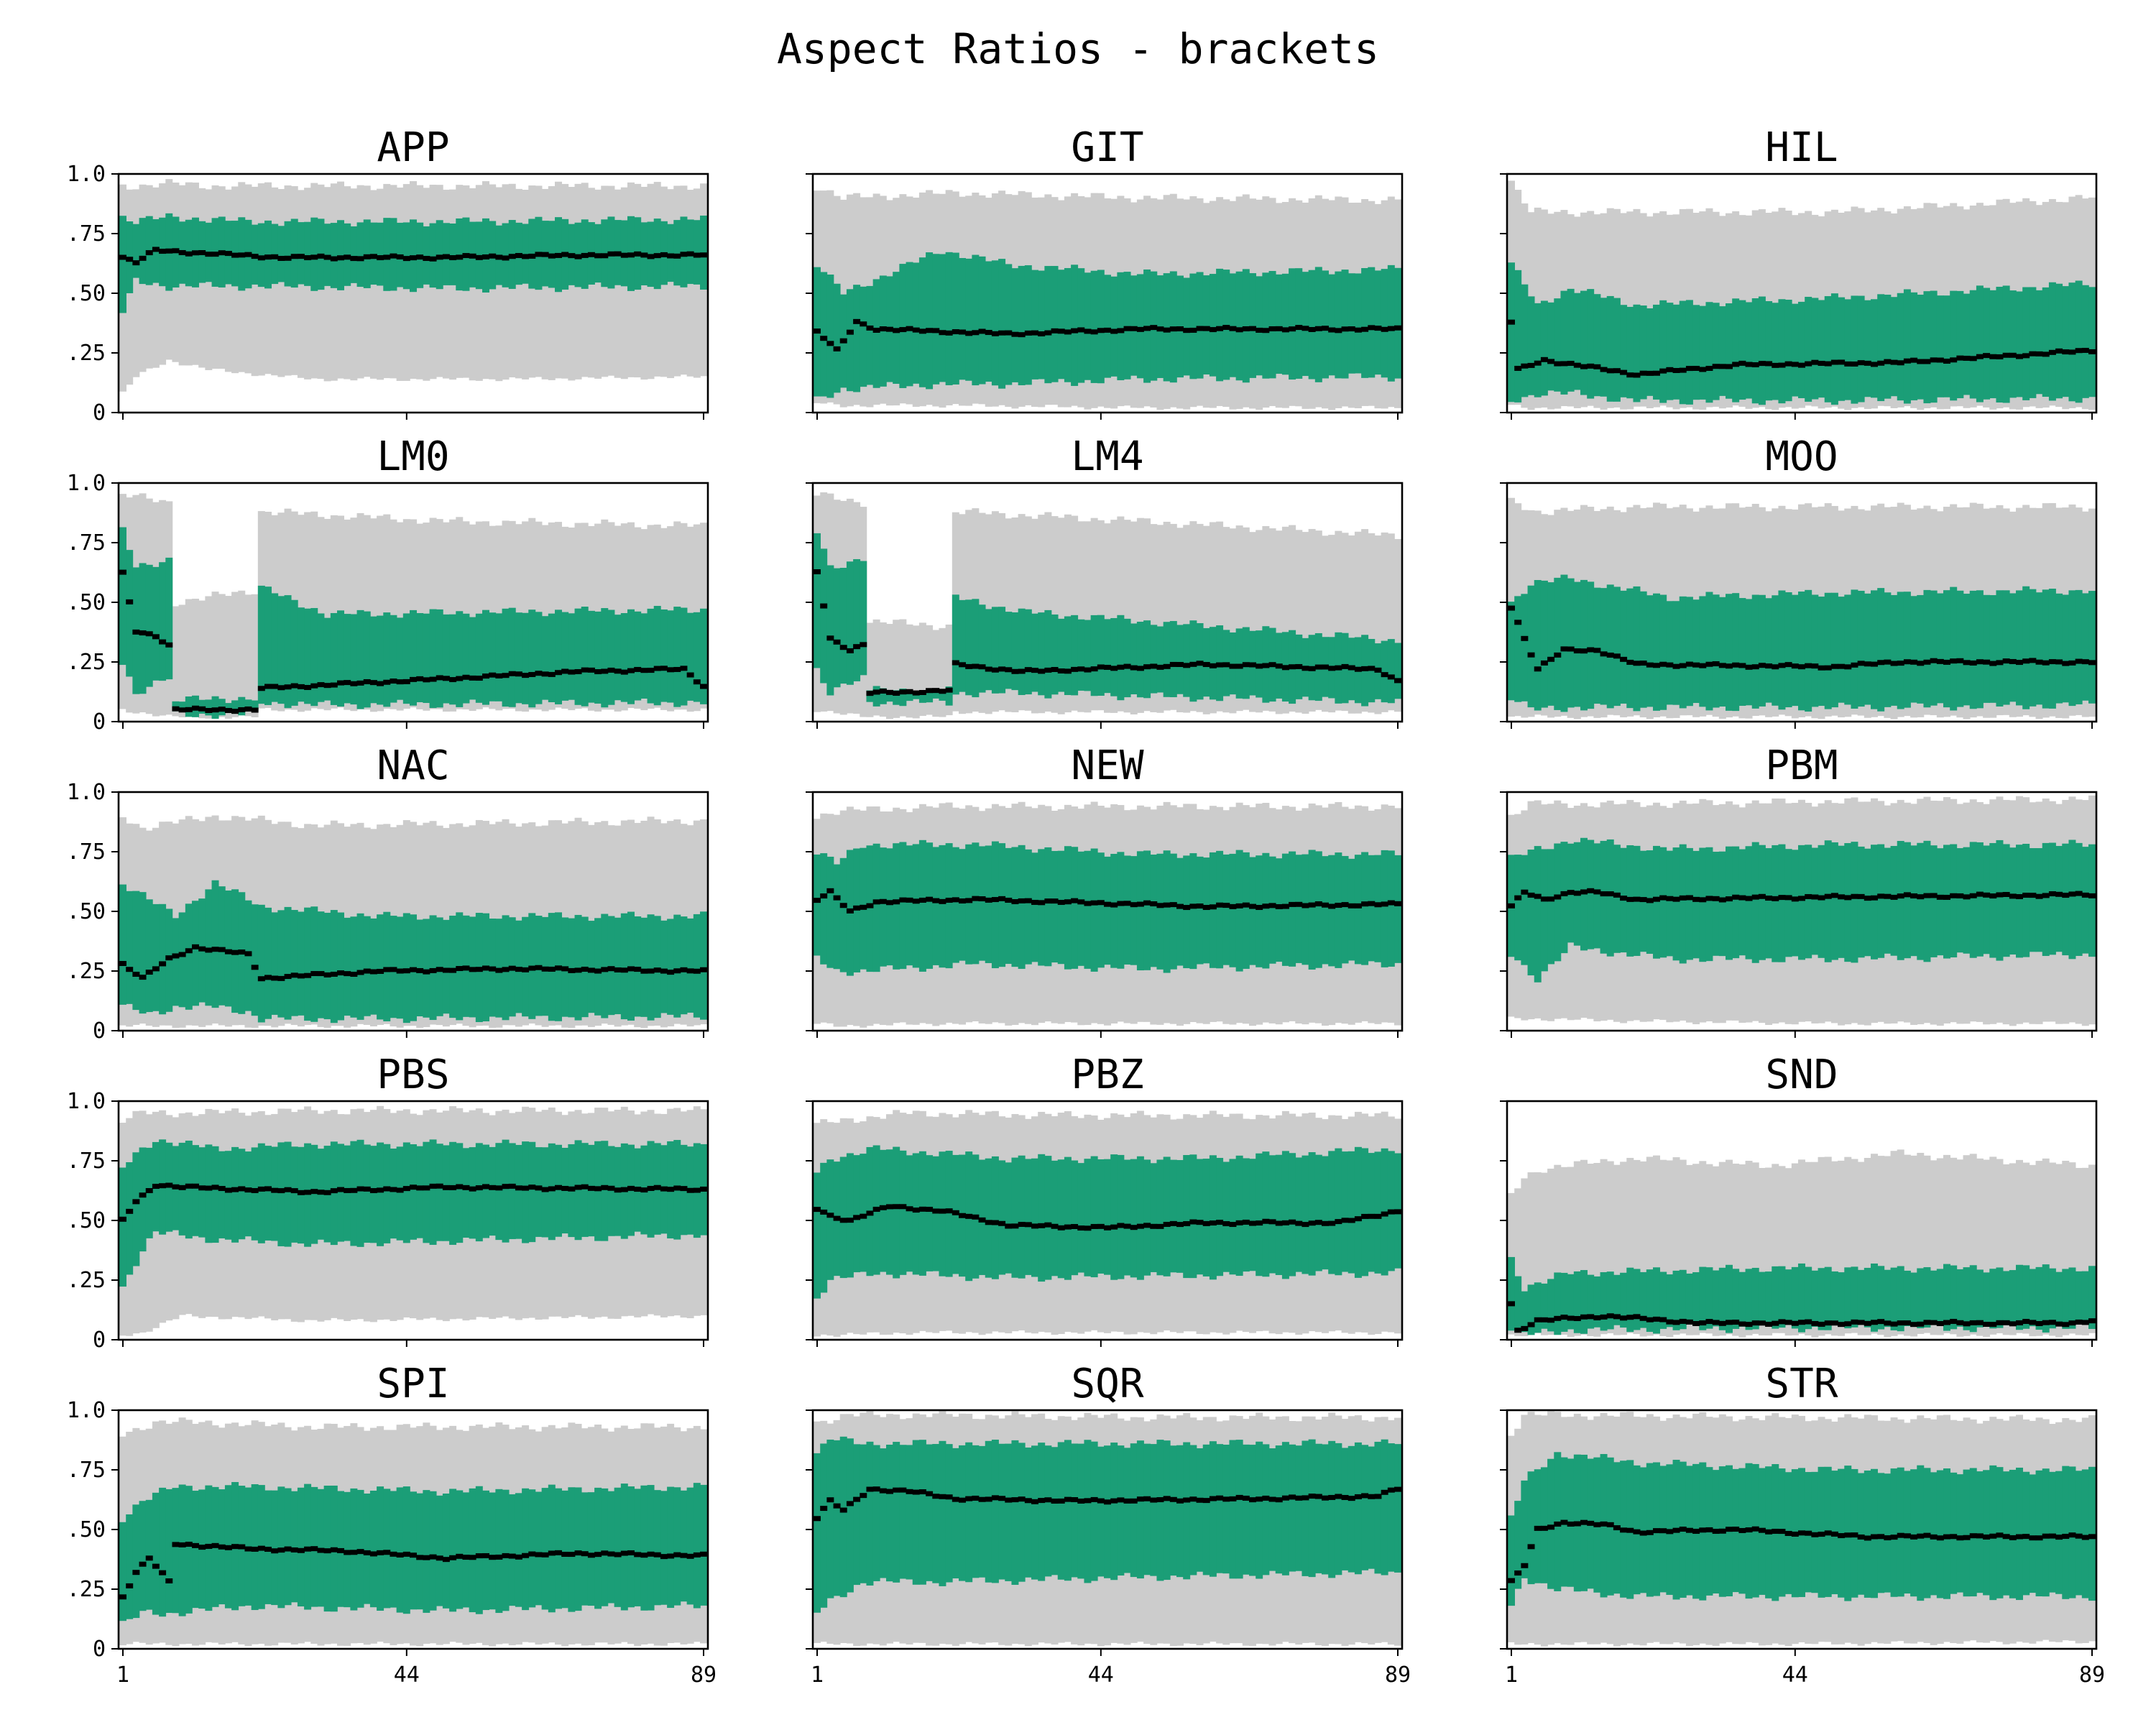  Describe the element at coordinates (86, 662) in the screenshot. I see `y-tick-label: .25` at that location.